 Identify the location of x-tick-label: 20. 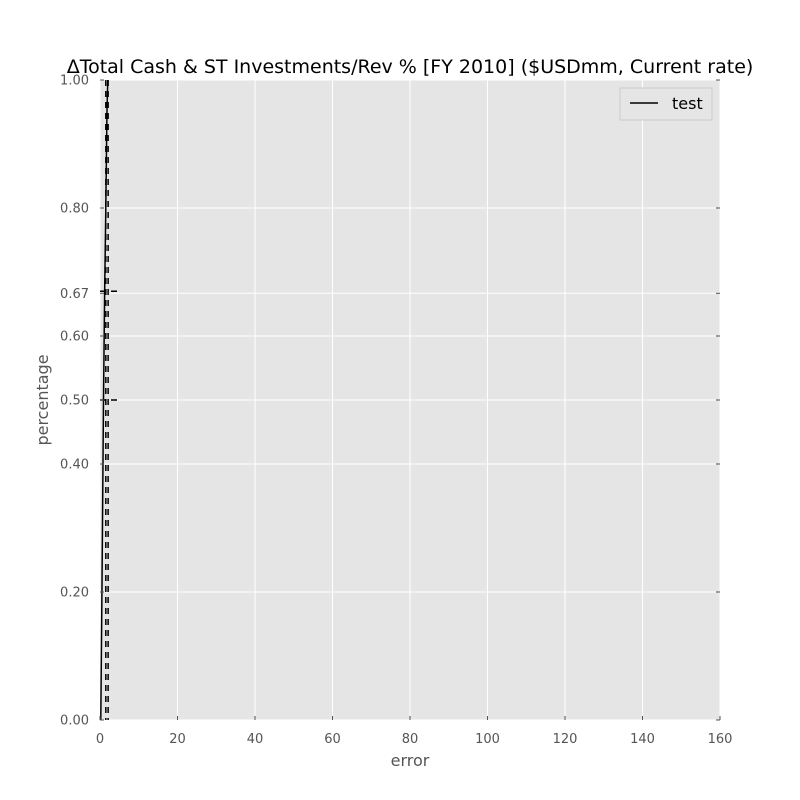
(177, 739).